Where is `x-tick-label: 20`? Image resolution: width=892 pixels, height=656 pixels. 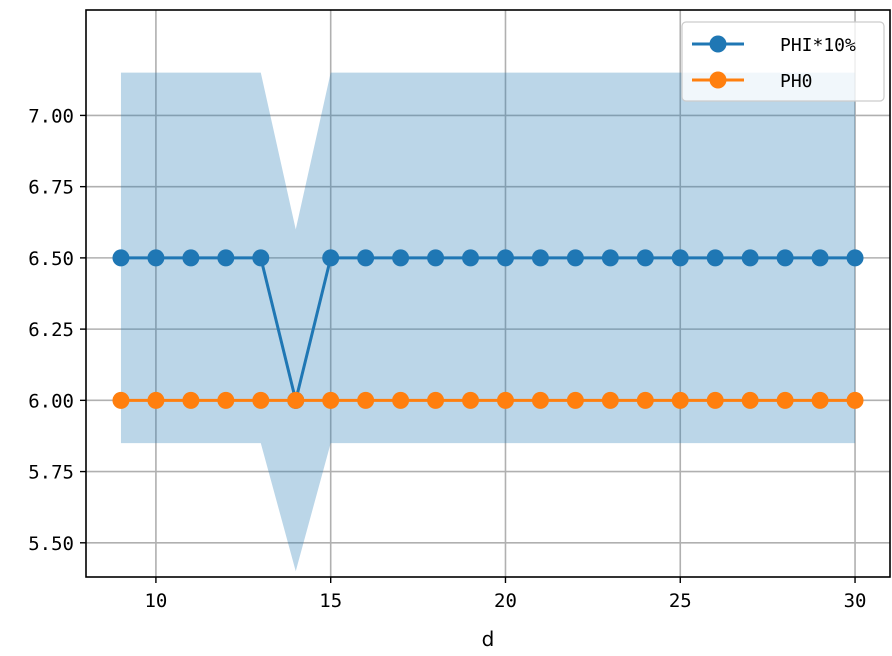 x-tick-label: 20 is located at coordinates (505, 601).